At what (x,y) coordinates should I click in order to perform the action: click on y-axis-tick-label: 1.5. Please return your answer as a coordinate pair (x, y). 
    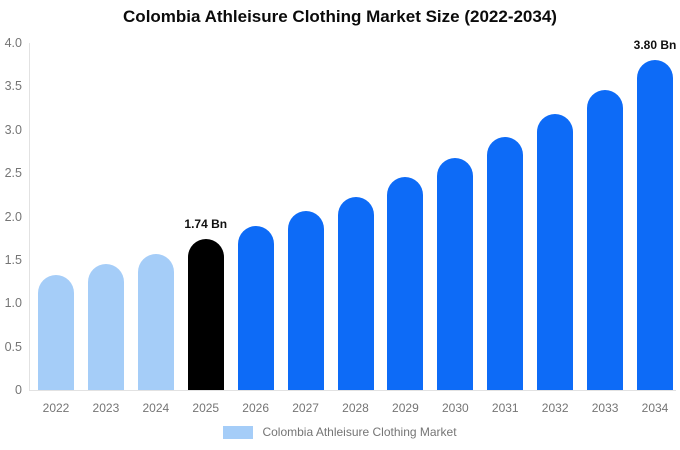
    Looking at the image, I should click on (13, 259).